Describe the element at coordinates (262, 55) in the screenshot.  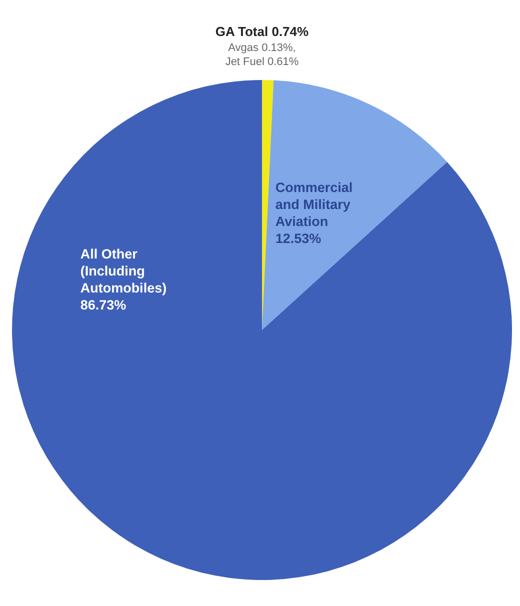
I see `text: Avgas 0.13%, Jet Fuel 0.61%` at that location.